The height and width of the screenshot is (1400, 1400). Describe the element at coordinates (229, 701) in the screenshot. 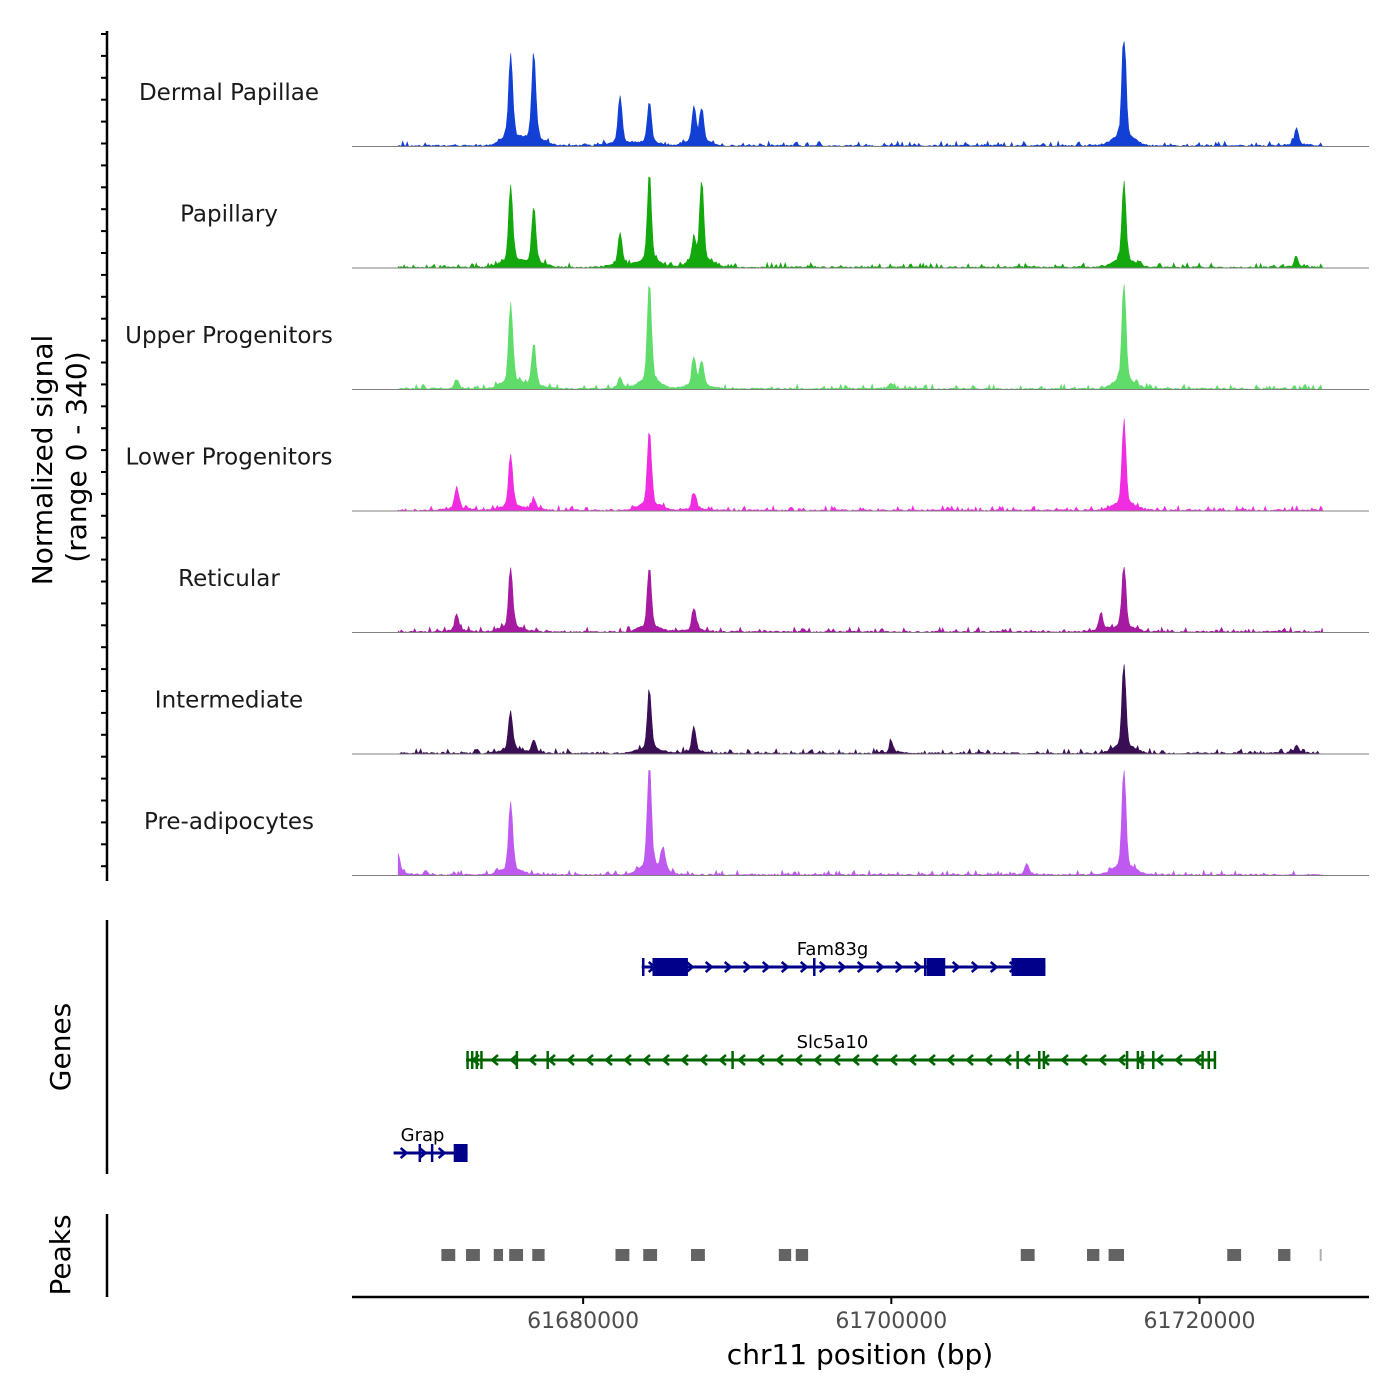

I see `track-label: Intermediate` at that location.